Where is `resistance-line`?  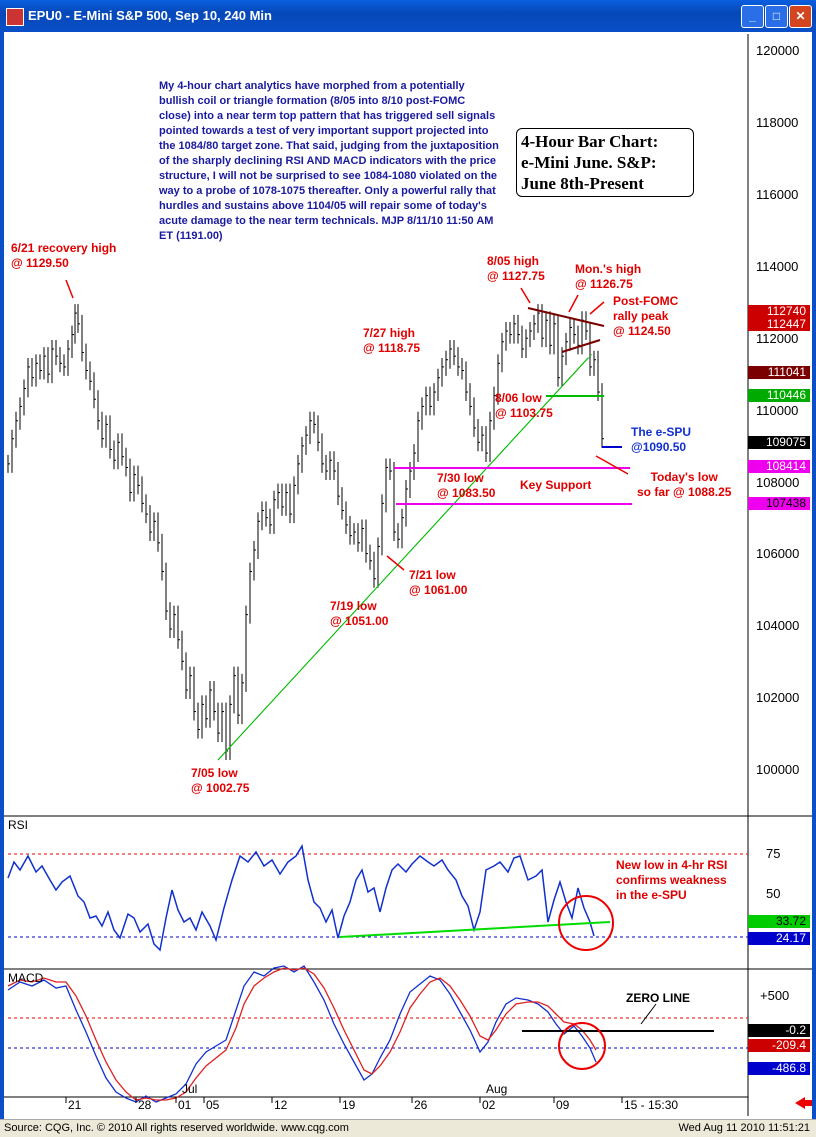
resistance-line is located at coordinates (566, 317).